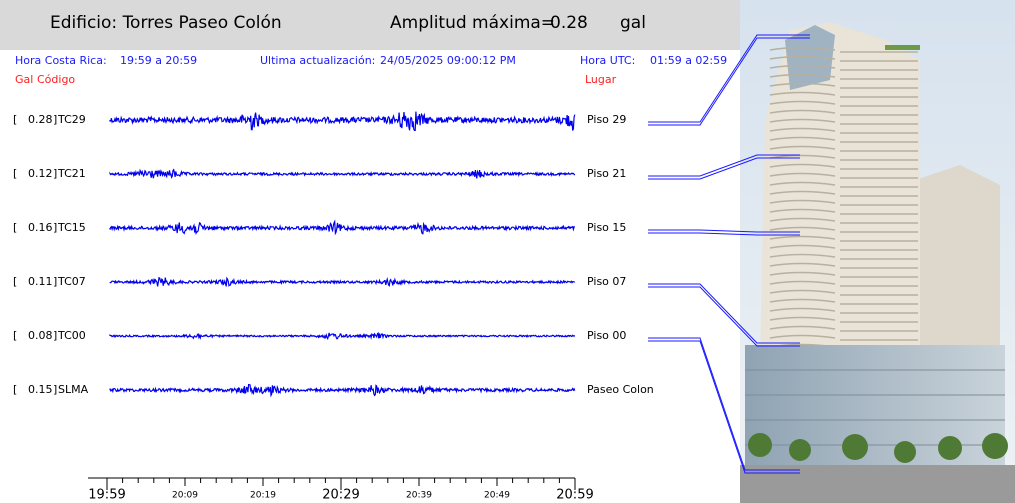 Image resolution: width=1015 pixels, height=503 pixels. I want to click on header-bar, so click(370, 25).